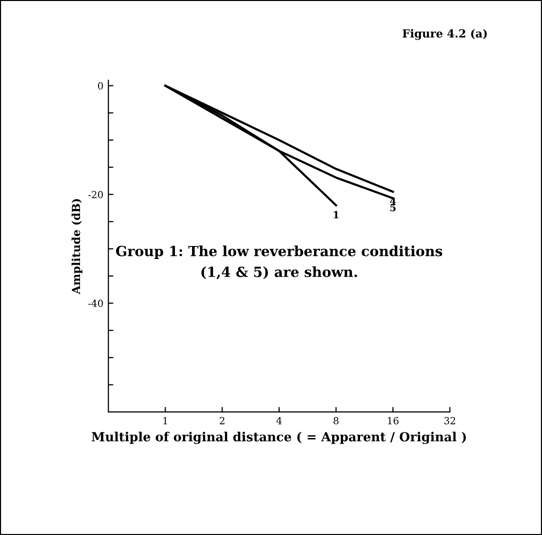  Describe the element at coordinates (393, 208) in the screenshot. I see `series-label: 5` at that location.